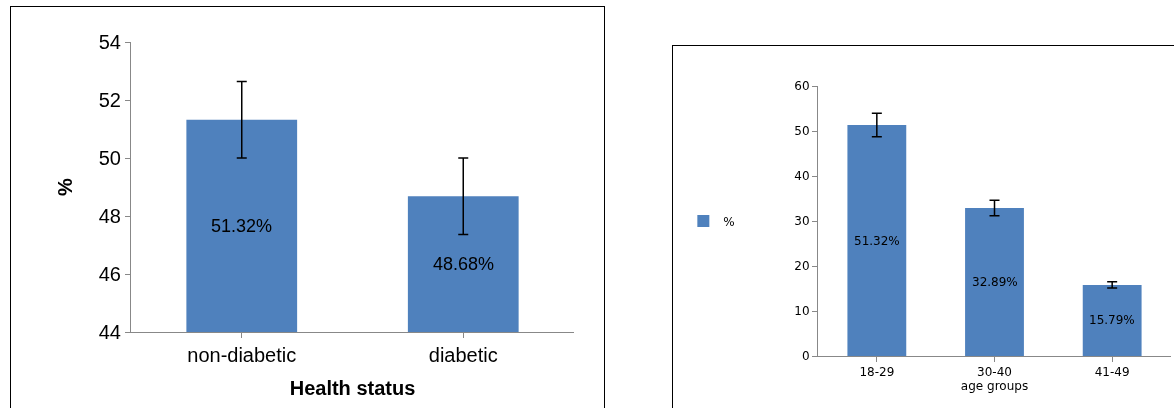 This screenshot has width=1174, height=408. What do you see at coordinates (65, 186) in the screenshot?
I see `y-axis-title: %` at bounding box center [65, 186].